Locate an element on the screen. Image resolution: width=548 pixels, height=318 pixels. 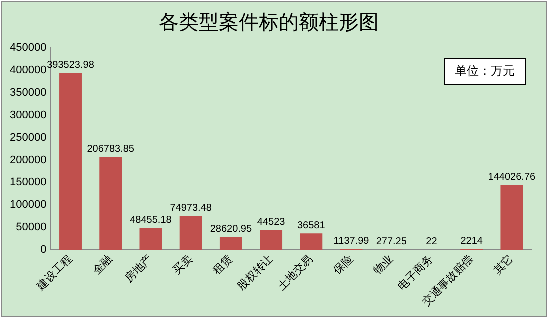
y-tick-label: 50000 is located at coordinates (31, 228).